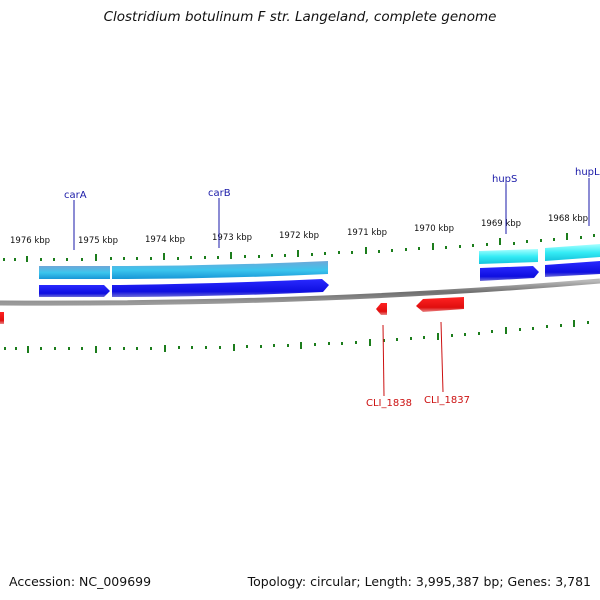 Image resolution: width=600 pixels, height=600 pixels. I want to click on scale-label-1971: 1971 kbp, so click(367, 233).